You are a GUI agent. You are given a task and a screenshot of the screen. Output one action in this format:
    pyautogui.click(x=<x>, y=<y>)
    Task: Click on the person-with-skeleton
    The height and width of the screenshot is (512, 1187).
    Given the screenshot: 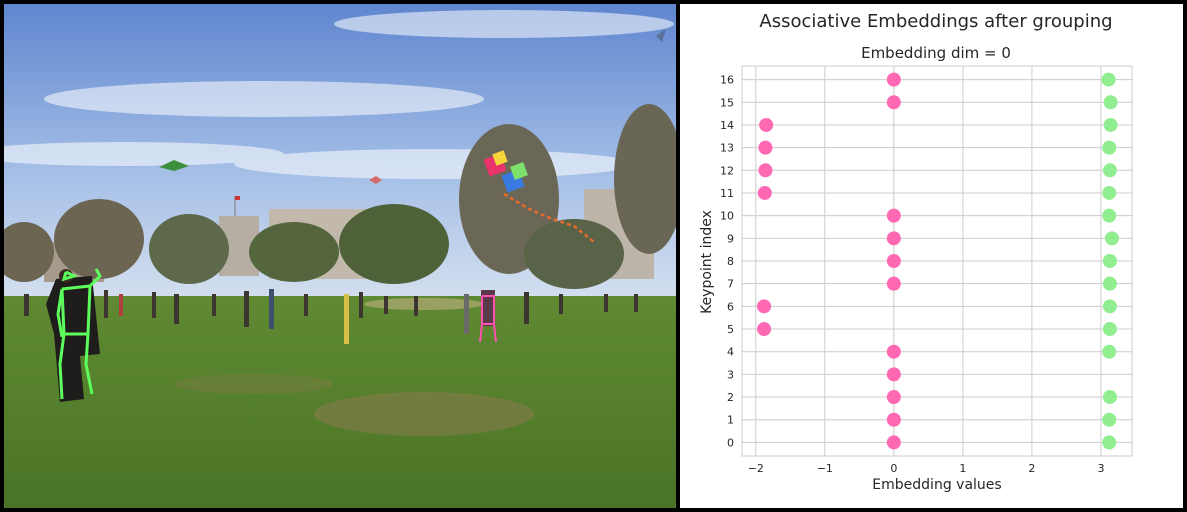 What is the action you would take?
    pyautogui.click(x=74, y=335)
    